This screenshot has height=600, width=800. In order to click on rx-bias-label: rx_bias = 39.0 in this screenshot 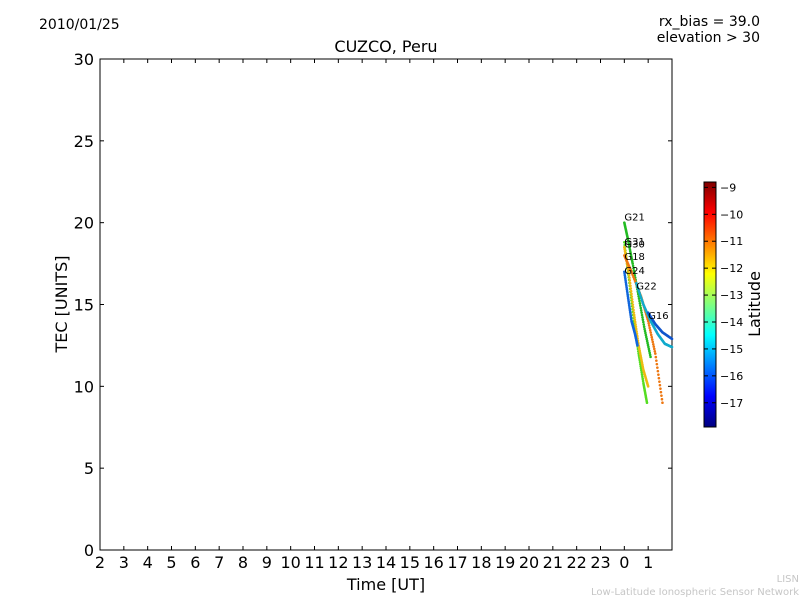, I will do `click(709, 22)`.